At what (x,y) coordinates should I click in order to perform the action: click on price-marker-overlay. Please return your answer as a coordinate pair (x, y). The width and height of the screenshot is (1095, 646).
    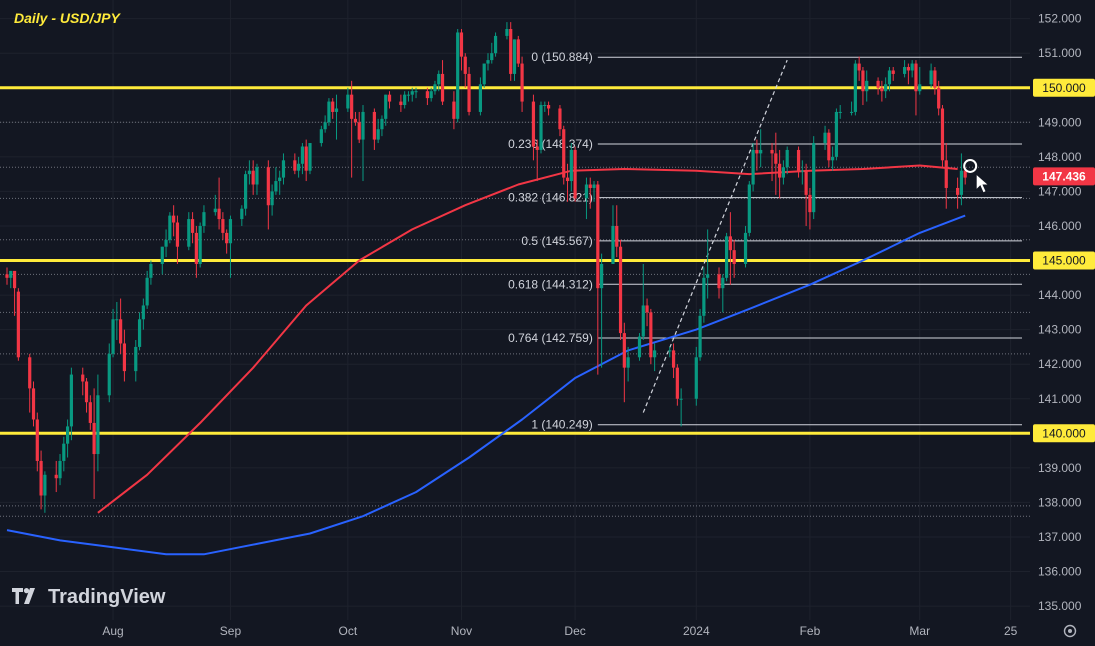
    Looking at the image, I should click on (977, 176).